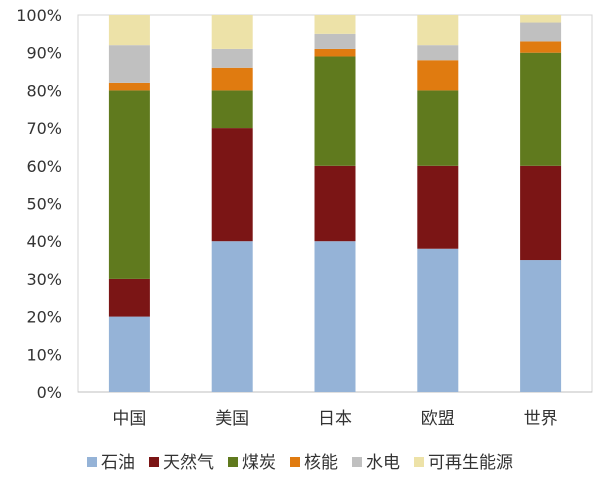  What do you see at coordinates (49, 392) in the screenshot?
I see `y-tick-label: 0%` at bounding box center [49, 392].